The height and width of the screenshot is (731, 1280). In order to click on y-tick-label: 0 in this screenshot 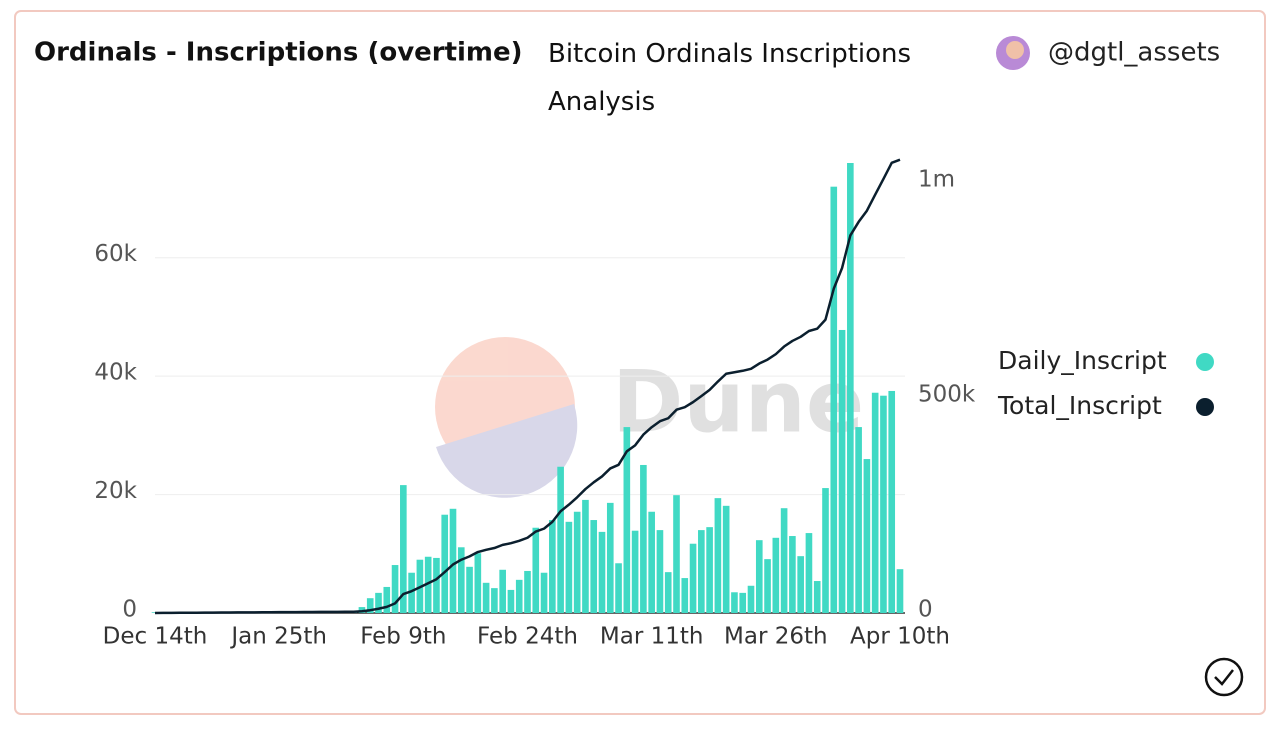, I will do `click(129, 610)`.